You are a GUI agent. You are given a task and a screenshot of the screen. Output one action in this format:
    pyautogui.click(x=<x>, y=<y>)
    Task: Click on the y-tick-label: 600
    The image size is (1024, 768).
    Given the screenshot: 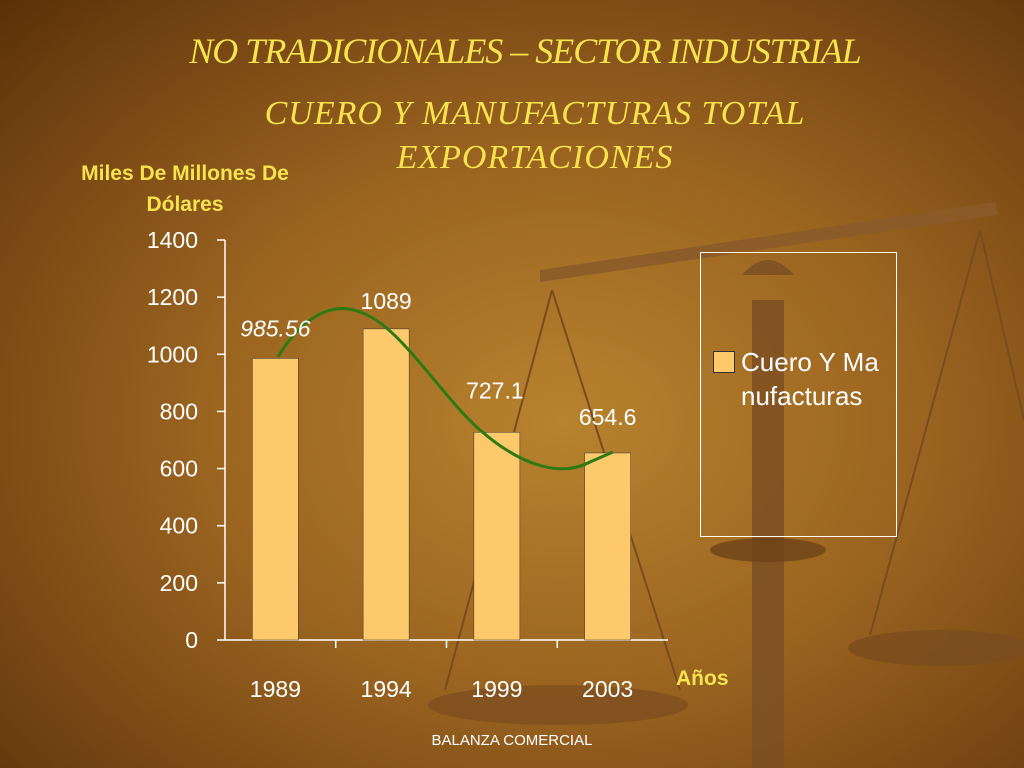 What is the action you would take?
    pyautogui.click(x=179, y=469)
    